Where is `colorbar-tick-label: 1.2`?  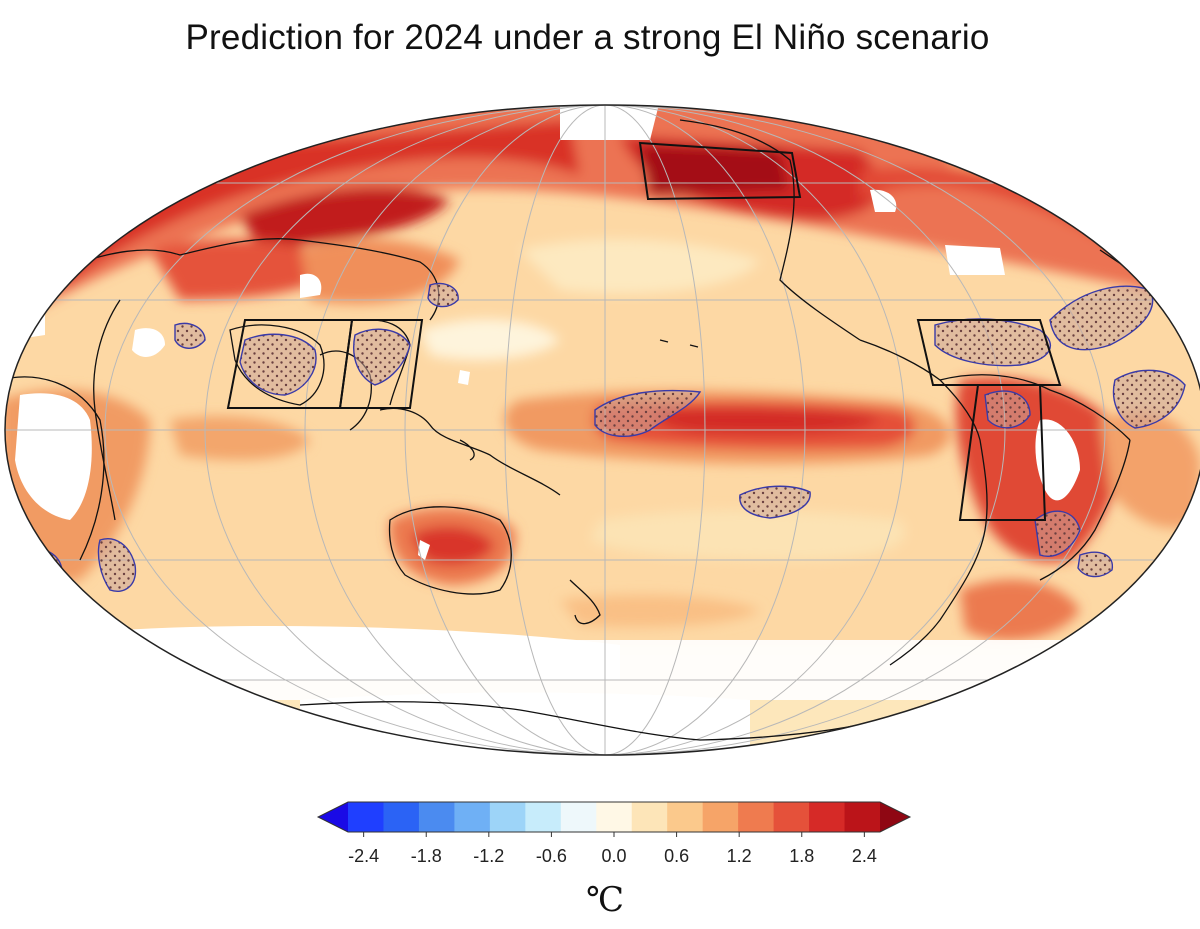 colorbar-tick-label: 1.2 is located at coordinates (739, 856).